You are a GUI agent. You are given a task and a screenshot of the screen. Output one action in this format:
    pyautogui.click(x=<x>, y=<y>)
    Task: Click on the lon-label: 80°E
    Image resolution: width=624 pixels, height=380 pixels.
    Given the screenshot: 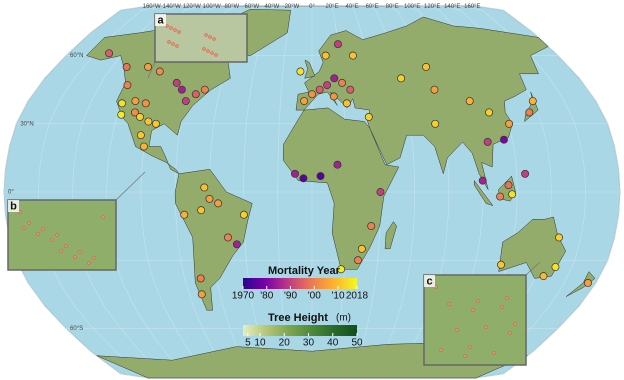 What is the action you would take?
    pyautogui.click(x=392, y=7)
    